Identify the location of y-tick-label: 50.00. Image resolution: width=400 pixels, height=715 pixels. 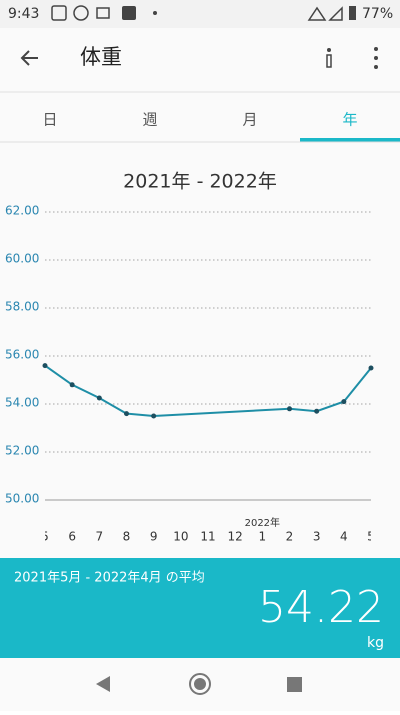
(22, 499).